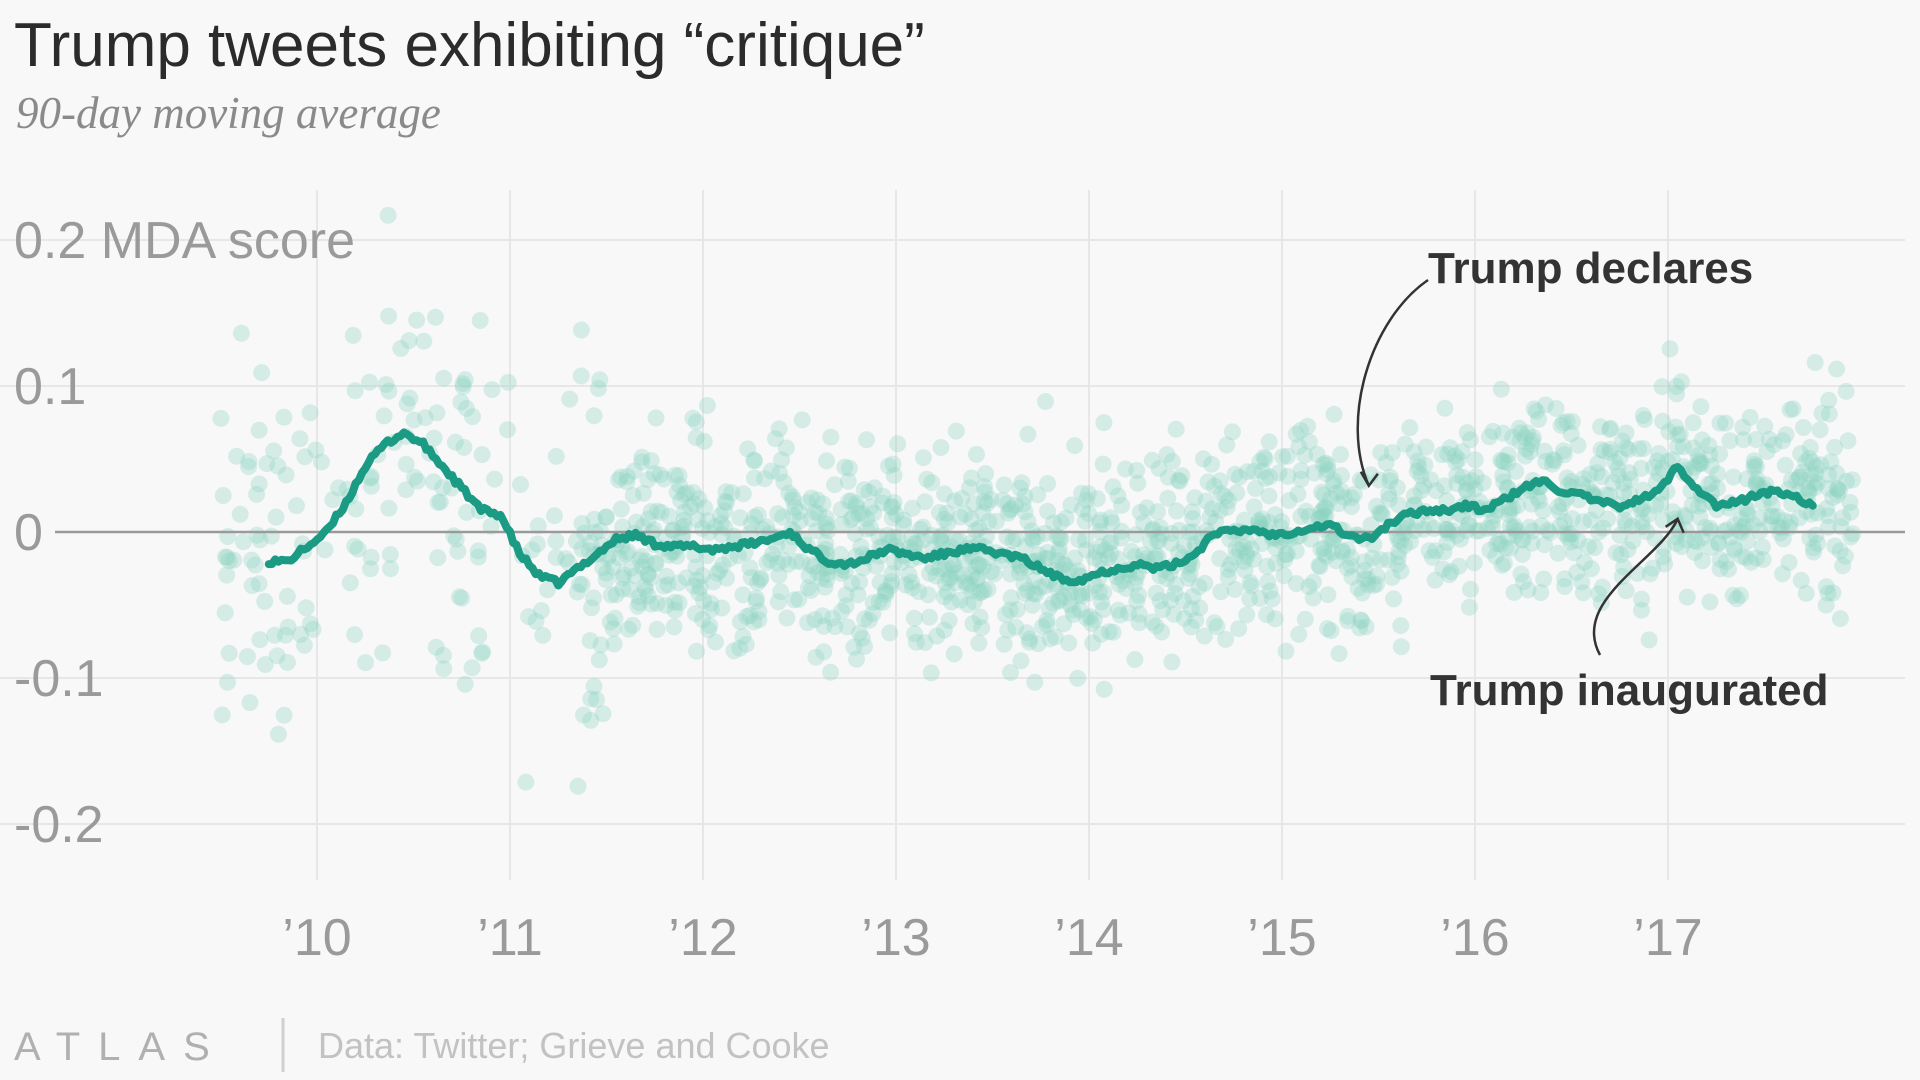 The width and height of the screenshot is (1920, 1080). What do you see at coordinates (228, 113) in the screenshot?
I see `chart-subtitle: 90-day moving average` at bounding box center [228, 113].